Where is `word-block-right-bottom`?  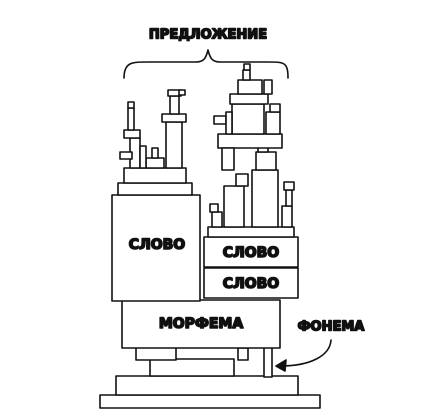
word-block-right-bottom is located at coordinates (251, 283).